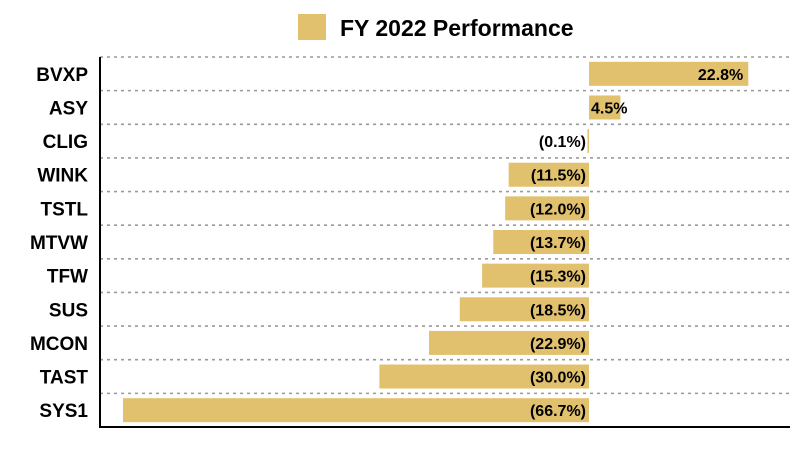  What do you see at coordinates (524, 309) in the screenshot?
I see `bar-sus` at bounding box center [524, 309].